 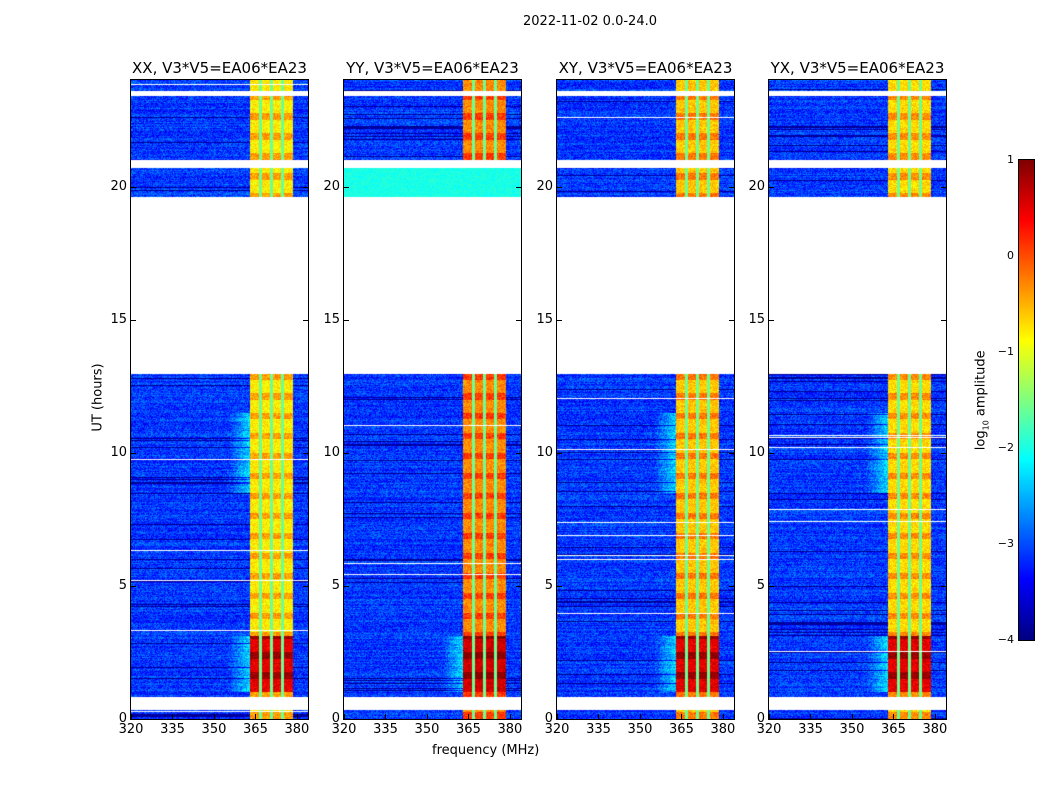 I want to click on colorbar-gradient, so click(x=1026, y=400).